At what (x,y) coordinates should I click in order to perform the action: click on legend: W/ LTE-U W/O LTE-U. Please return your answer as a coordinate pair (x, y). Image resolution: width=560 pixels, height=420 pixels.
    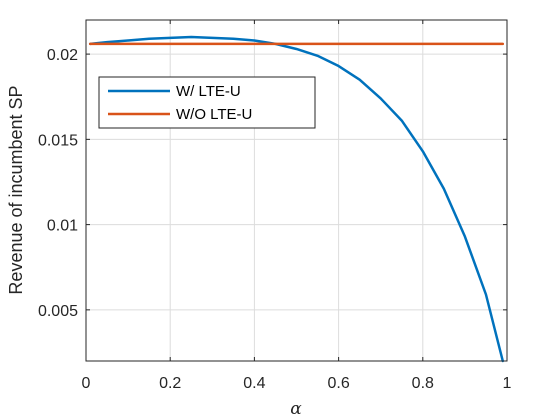
    Looking at the image, I should click on (207, 102).